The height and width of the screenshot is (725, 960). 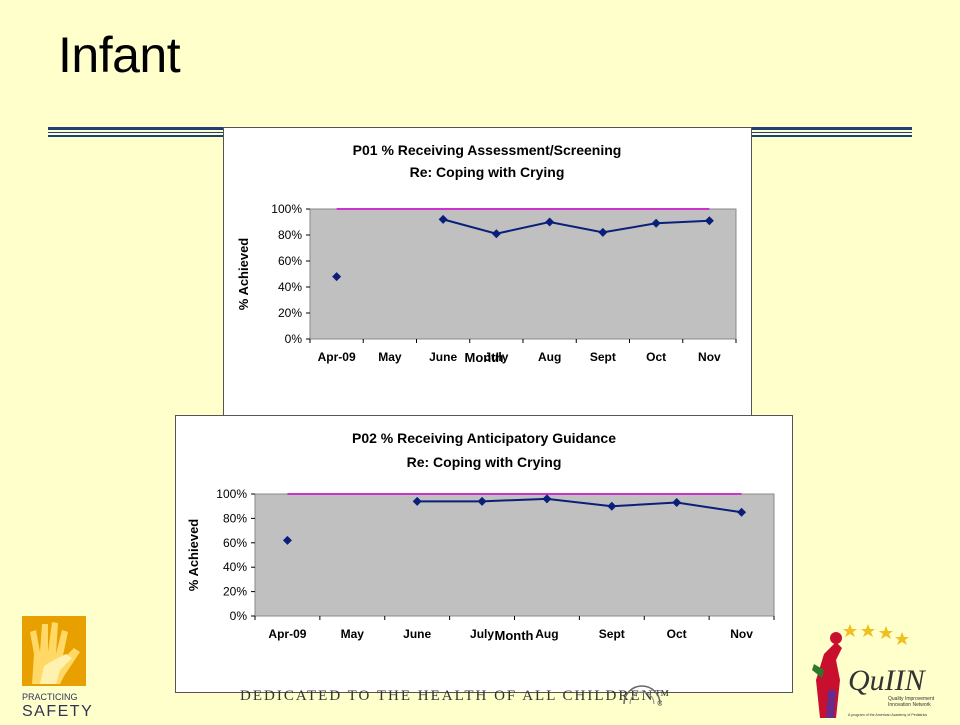 I want to click on quiin-text: QuIIN, so click(x=887, y=680).